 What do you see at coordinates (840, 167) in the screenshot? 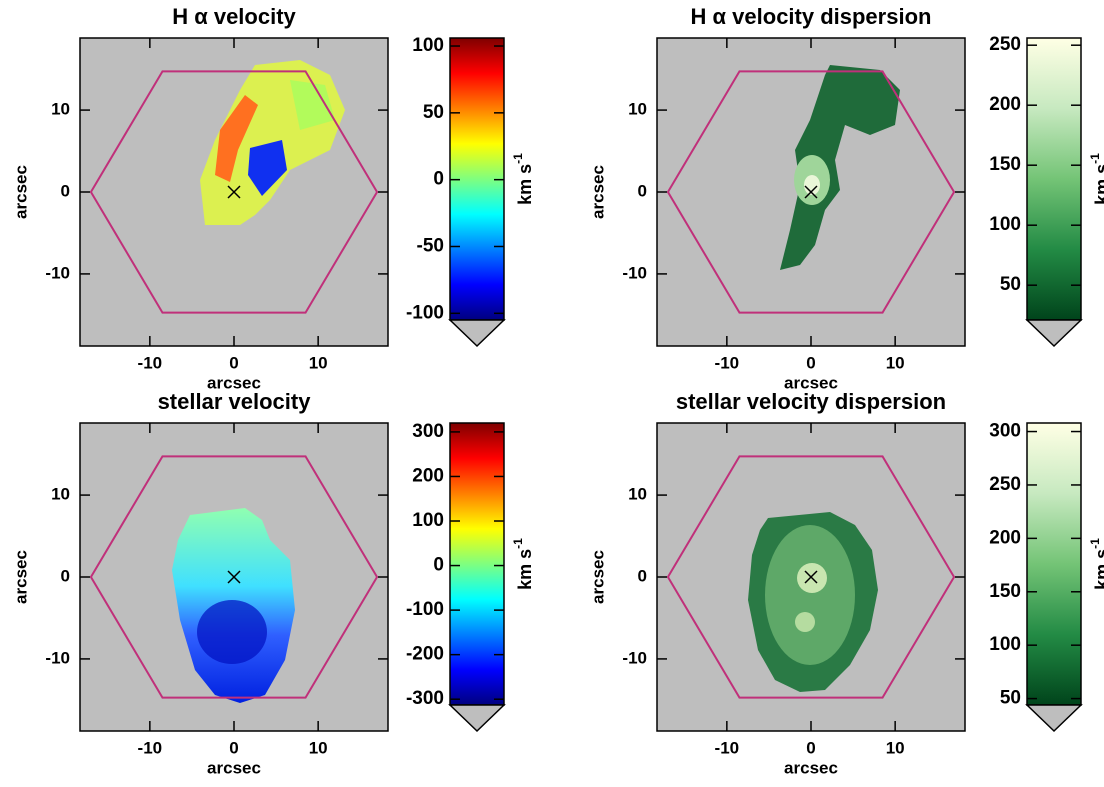
I see `ha-dispersion-region` at bounding box center [840, 167].